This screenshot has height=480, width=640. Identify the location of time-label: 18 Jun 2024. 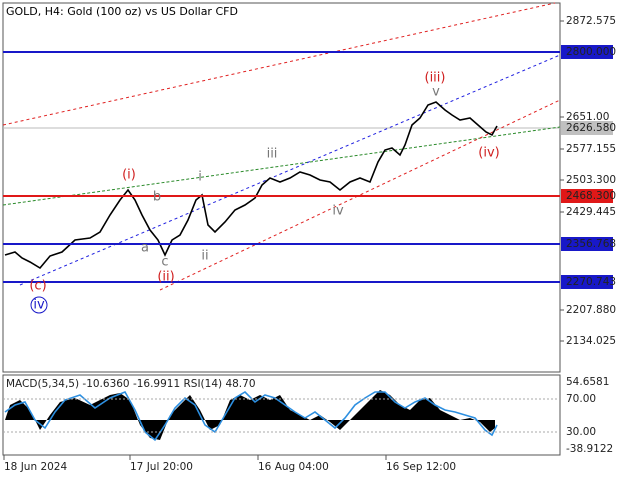
(35, 467).